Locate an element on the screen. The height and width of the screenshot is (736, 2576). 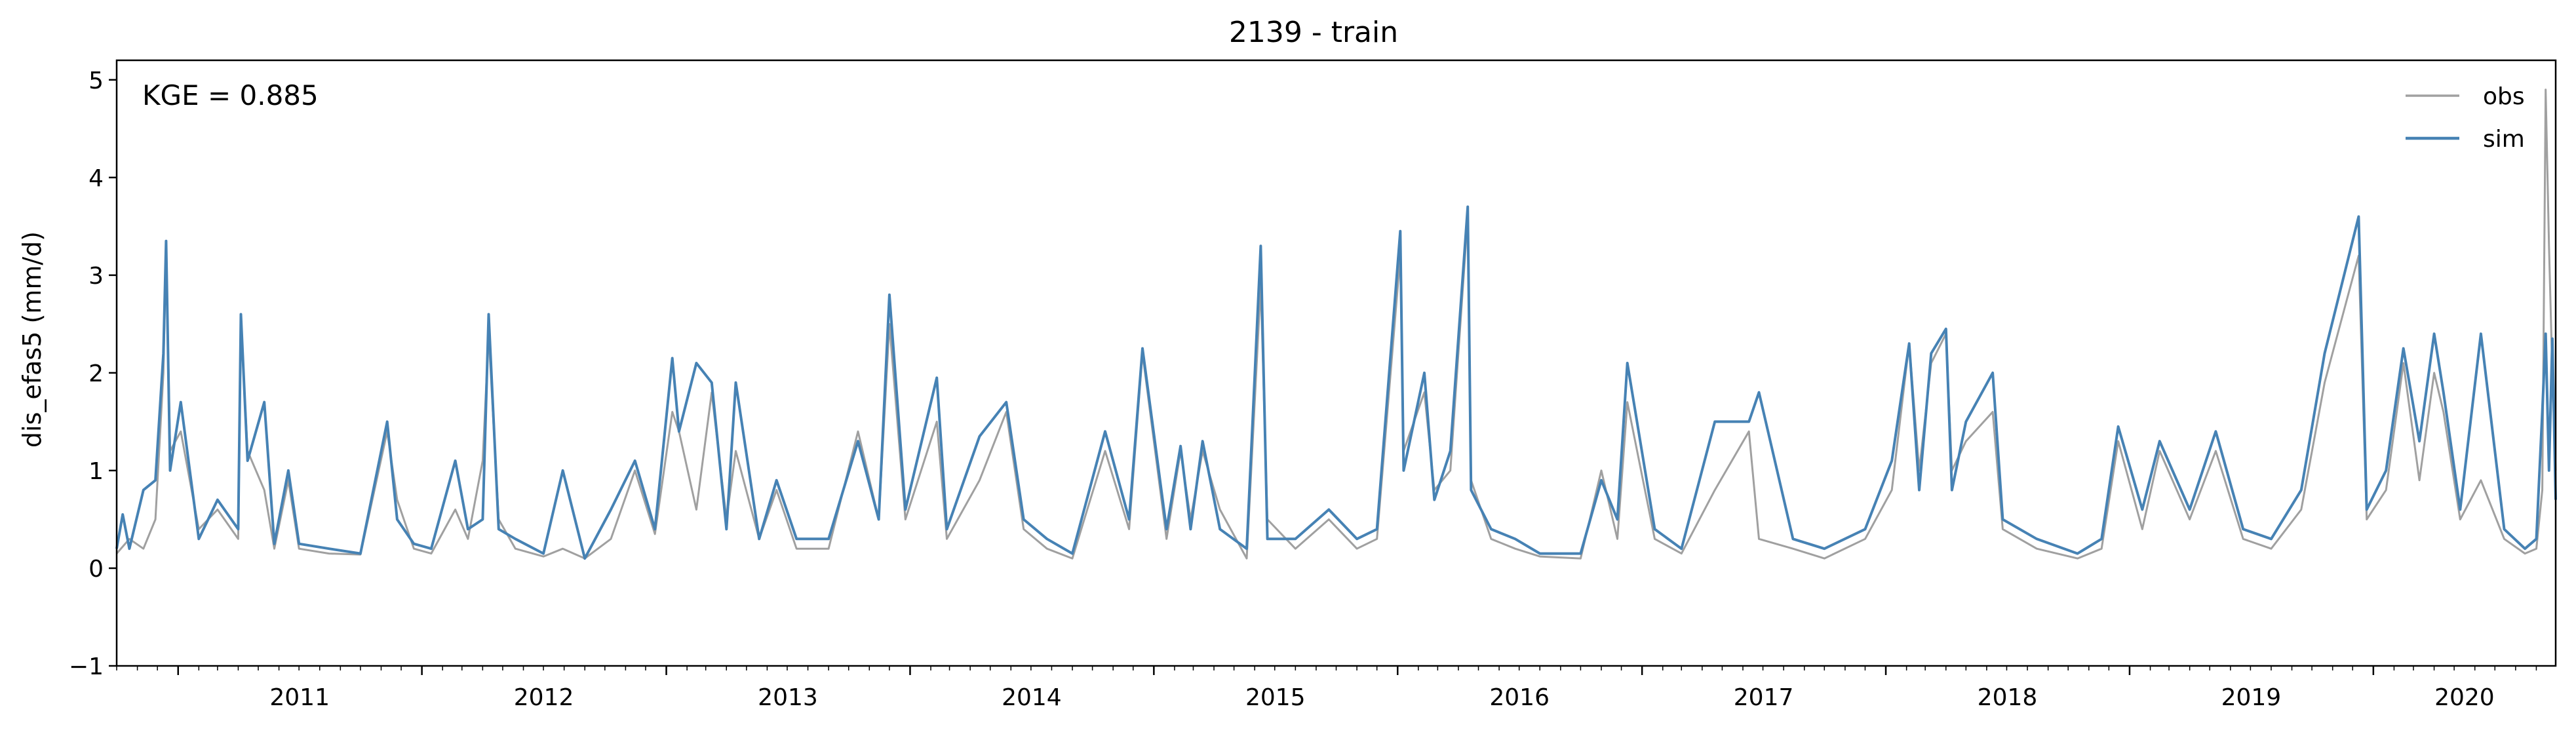
y-axis-label: dis_efas5 (mm/d) is located at coordinates (32, 339).